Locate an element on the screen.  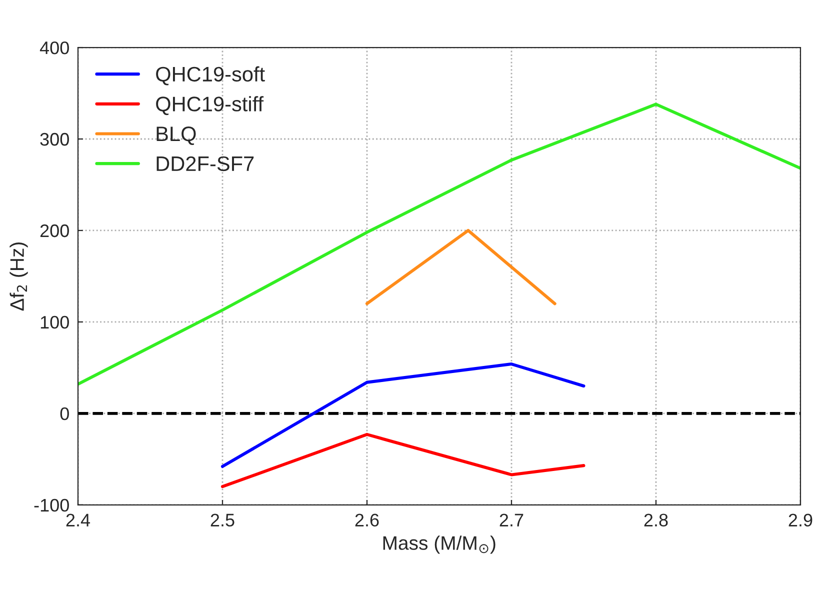
x-tick-label: 2.5 is located at coordinates (222, 520).